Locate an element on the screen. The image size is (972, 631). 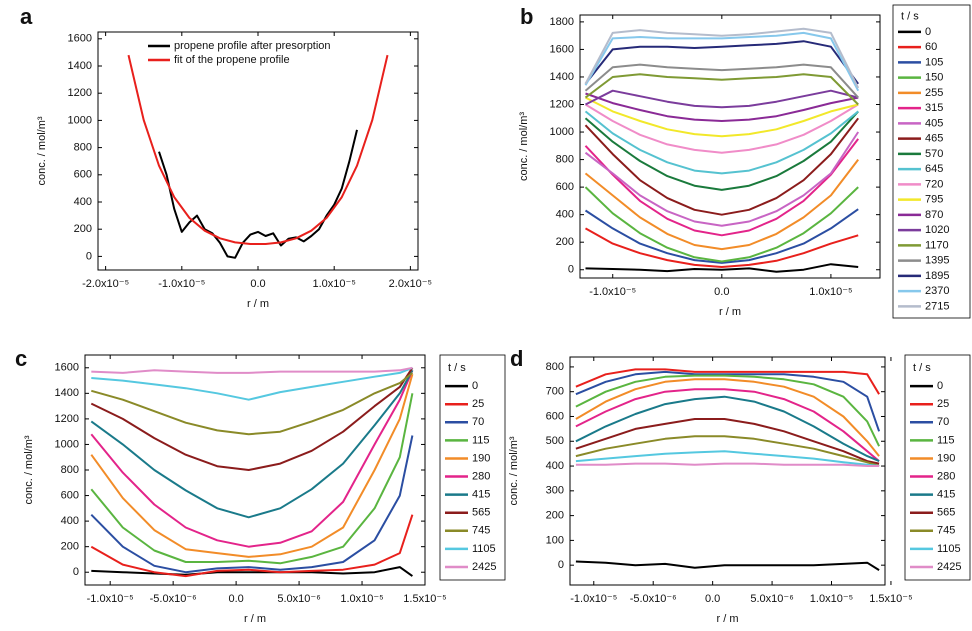
y-tick-label: 300 is located at coordinates (555, 491).